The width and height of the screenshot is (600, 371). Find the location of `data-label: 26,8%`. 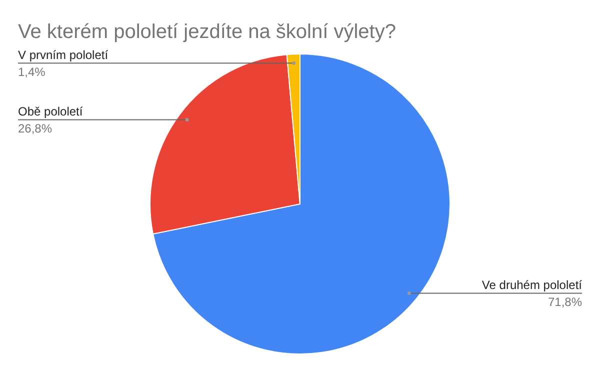

data-label: 26,8% is located at coordinates (35, 129).